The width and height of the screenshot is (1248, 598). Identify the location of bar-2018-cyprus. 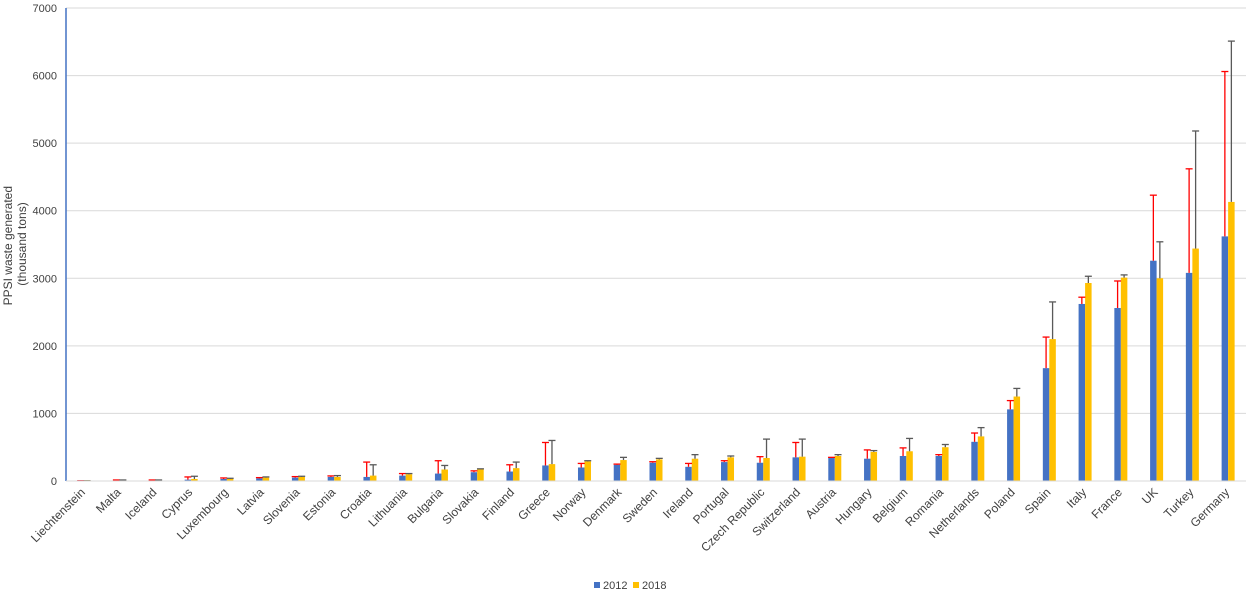
(194, 479).